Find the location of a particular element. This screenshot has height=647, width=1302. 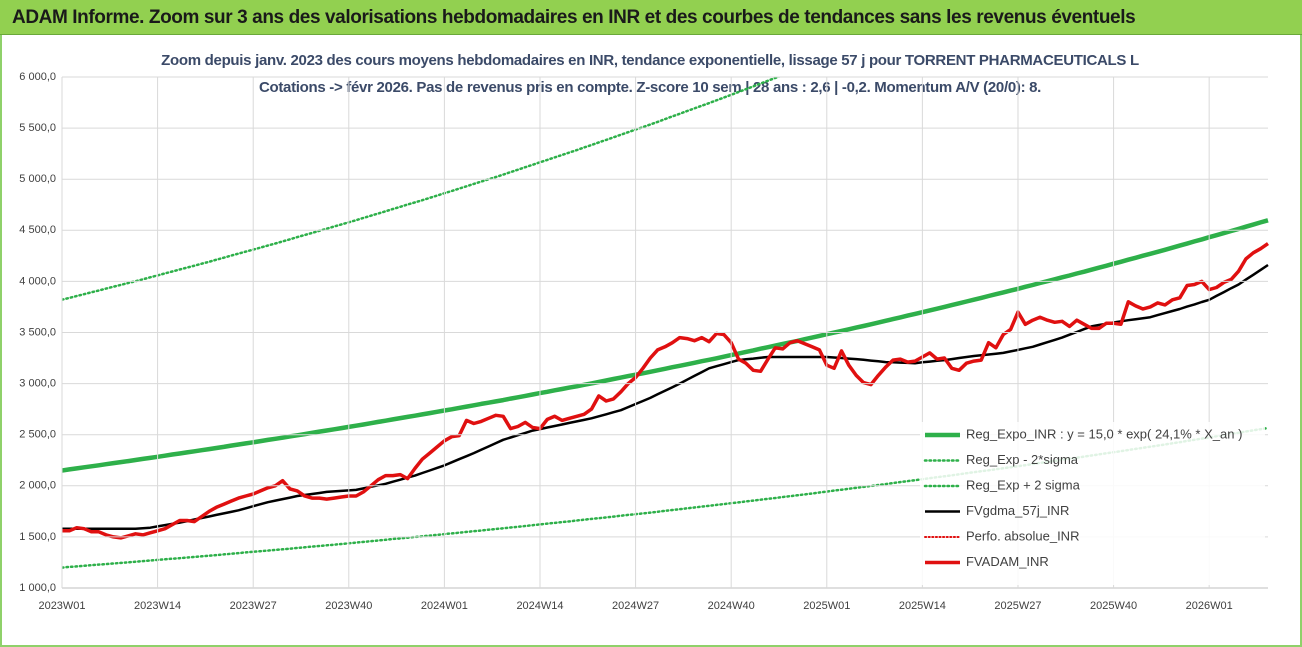

y-tick-label: 6 000,0 is located at coordinates (37, 77).